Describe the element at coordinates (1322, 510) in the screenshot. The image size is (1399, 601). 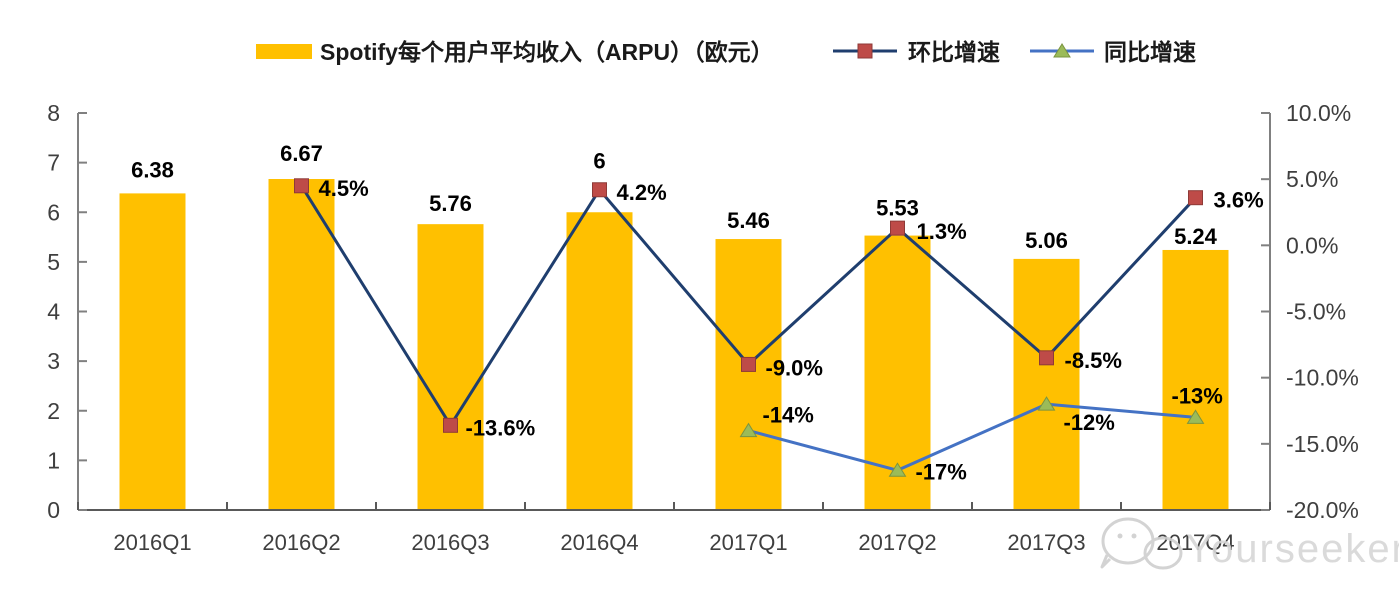
I see `right-axis-tick-label: -20.0%` at that location.